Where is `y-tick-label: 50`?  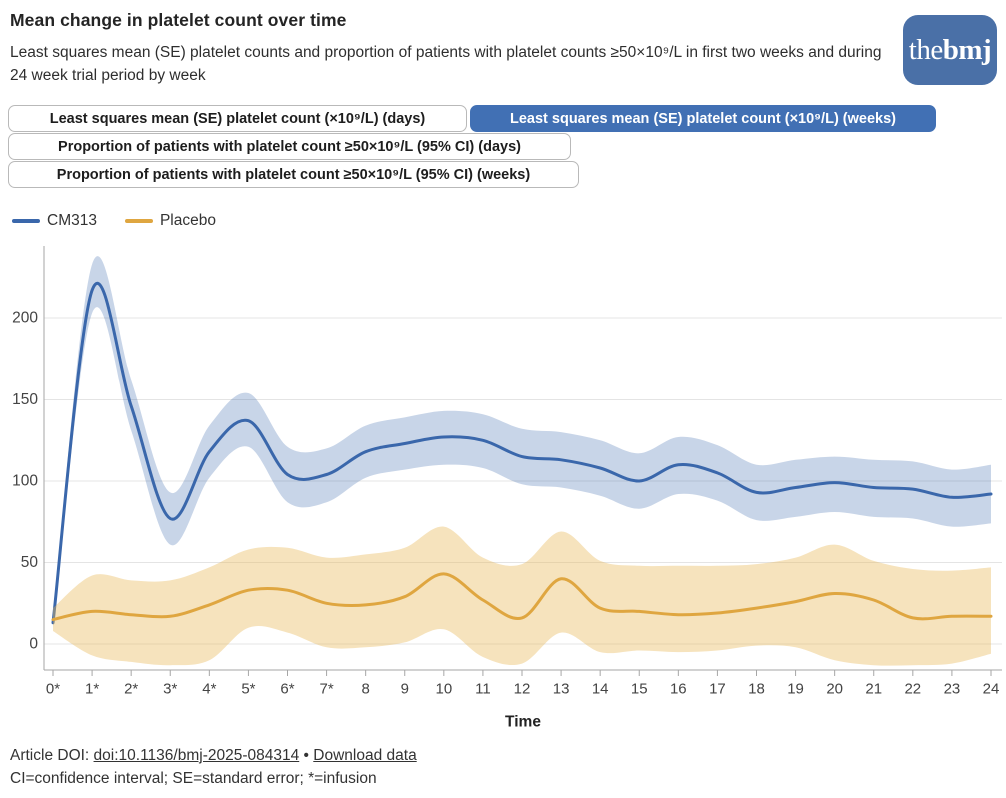
y-tick-label: 50 is located at coordinates (30, 562).